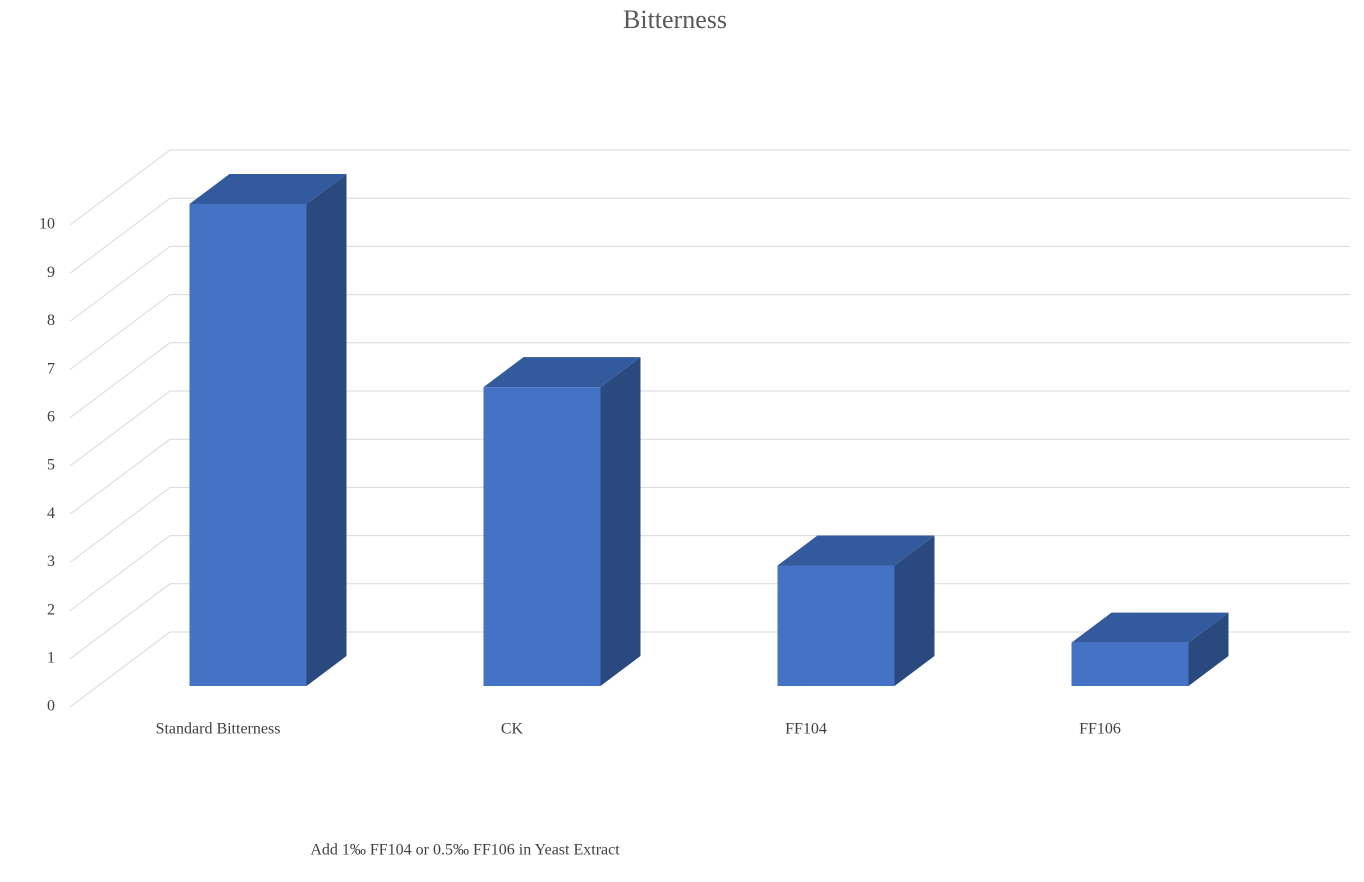 The height and width of the screenshot is (882, 1364). What do you see at coordinates (51, 706) in the screenshot?
I see `y-tick-label: 0` at bounding box center [51, 706].